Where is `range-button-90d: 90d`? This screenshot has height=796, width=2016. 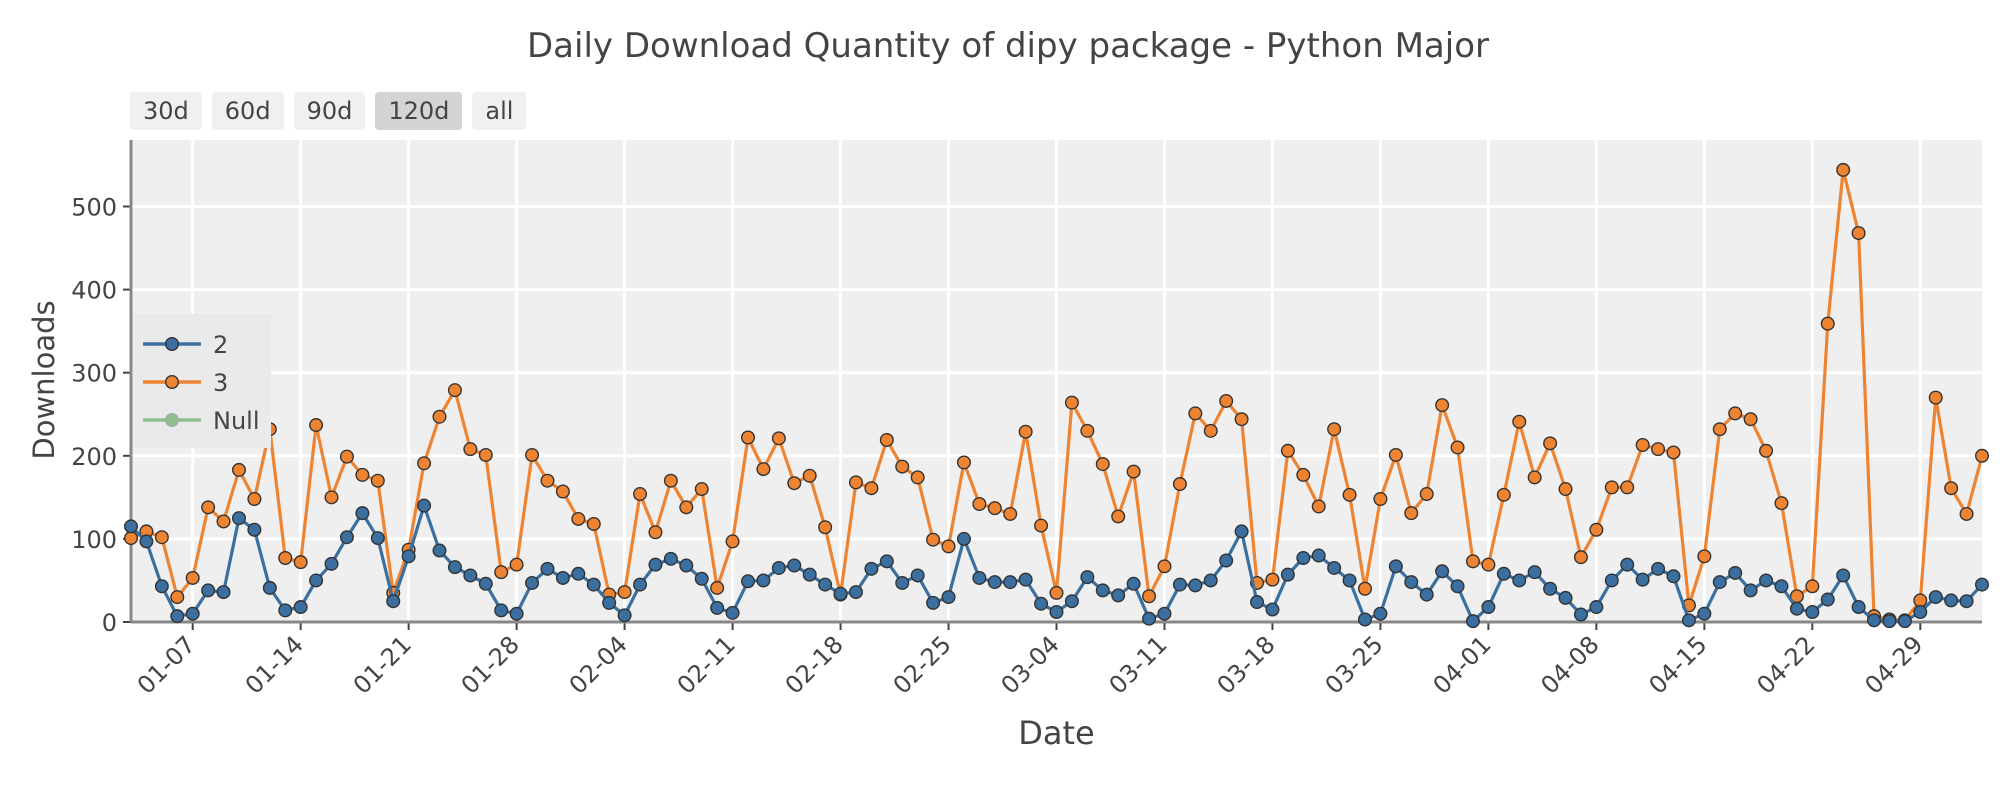 range-button-90d: 90d is located at coordinates (329, 111).